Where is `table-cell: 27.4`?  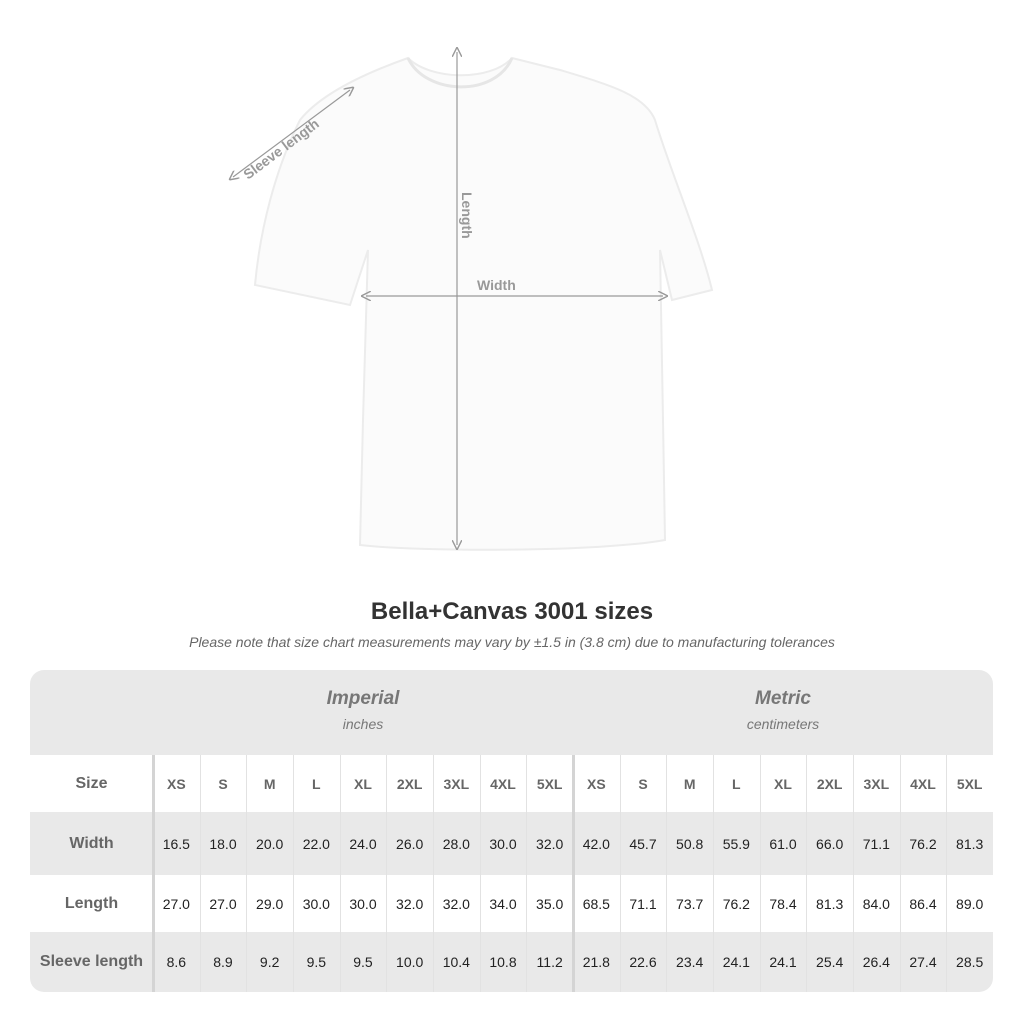 table-cell: 27.4 is located at coordinates (923, 962).